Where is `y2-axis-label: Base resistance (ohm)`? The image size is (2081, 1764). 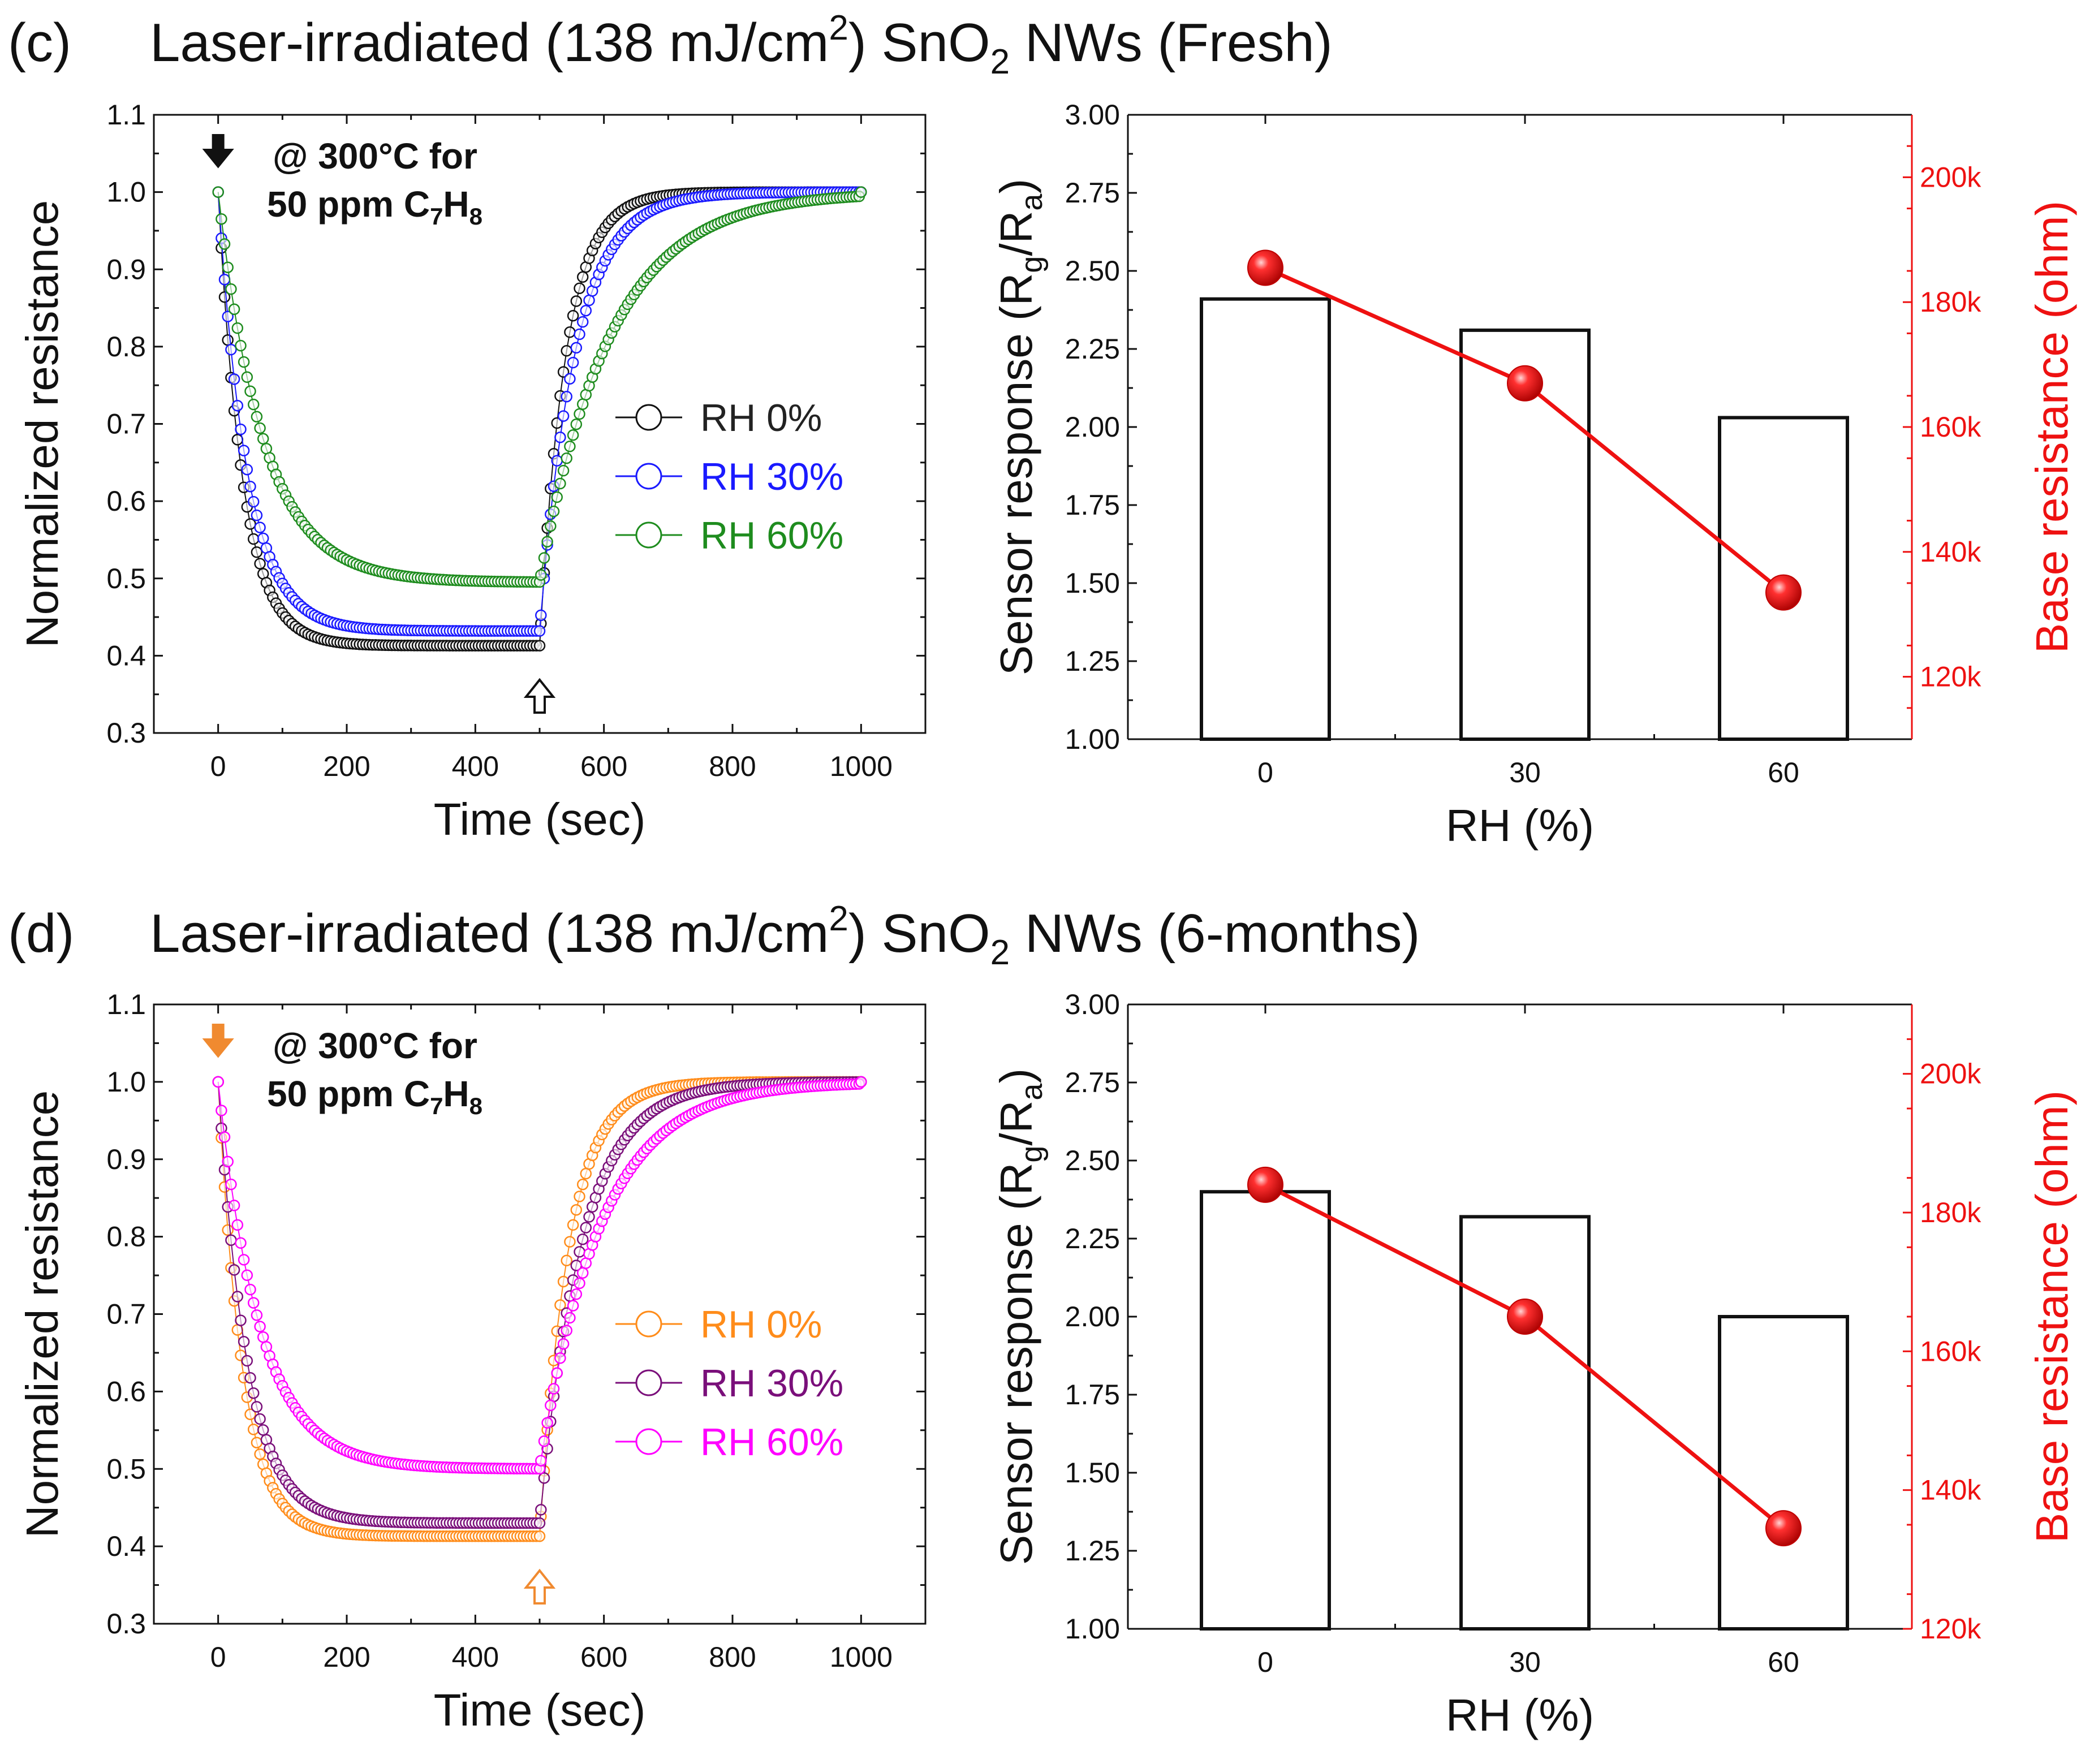
y2-axis-label: Base resistance (ohm) is located at coordinates (2052, 427).